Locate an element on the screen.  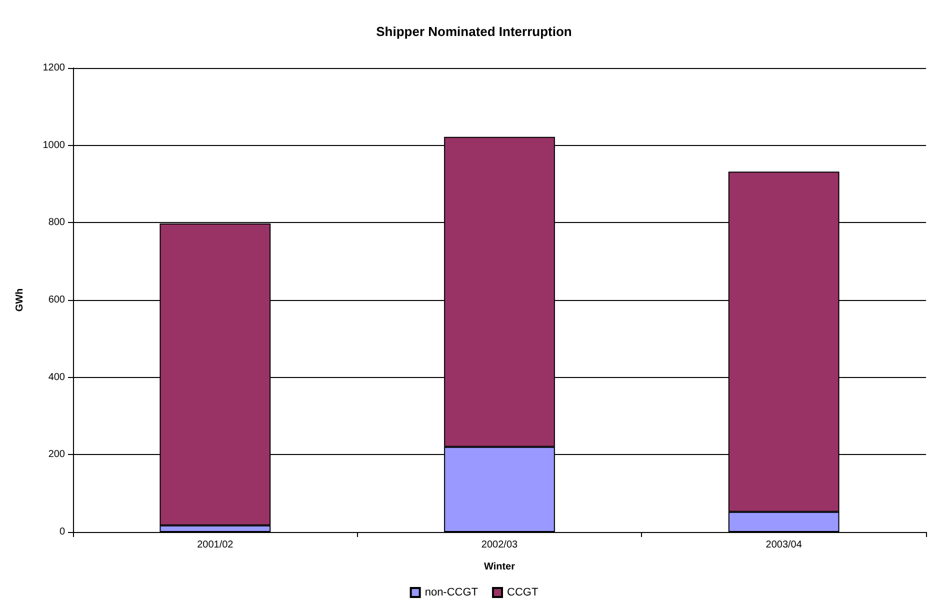
x-axis-title: Winter is located at coordinates (500, 567).